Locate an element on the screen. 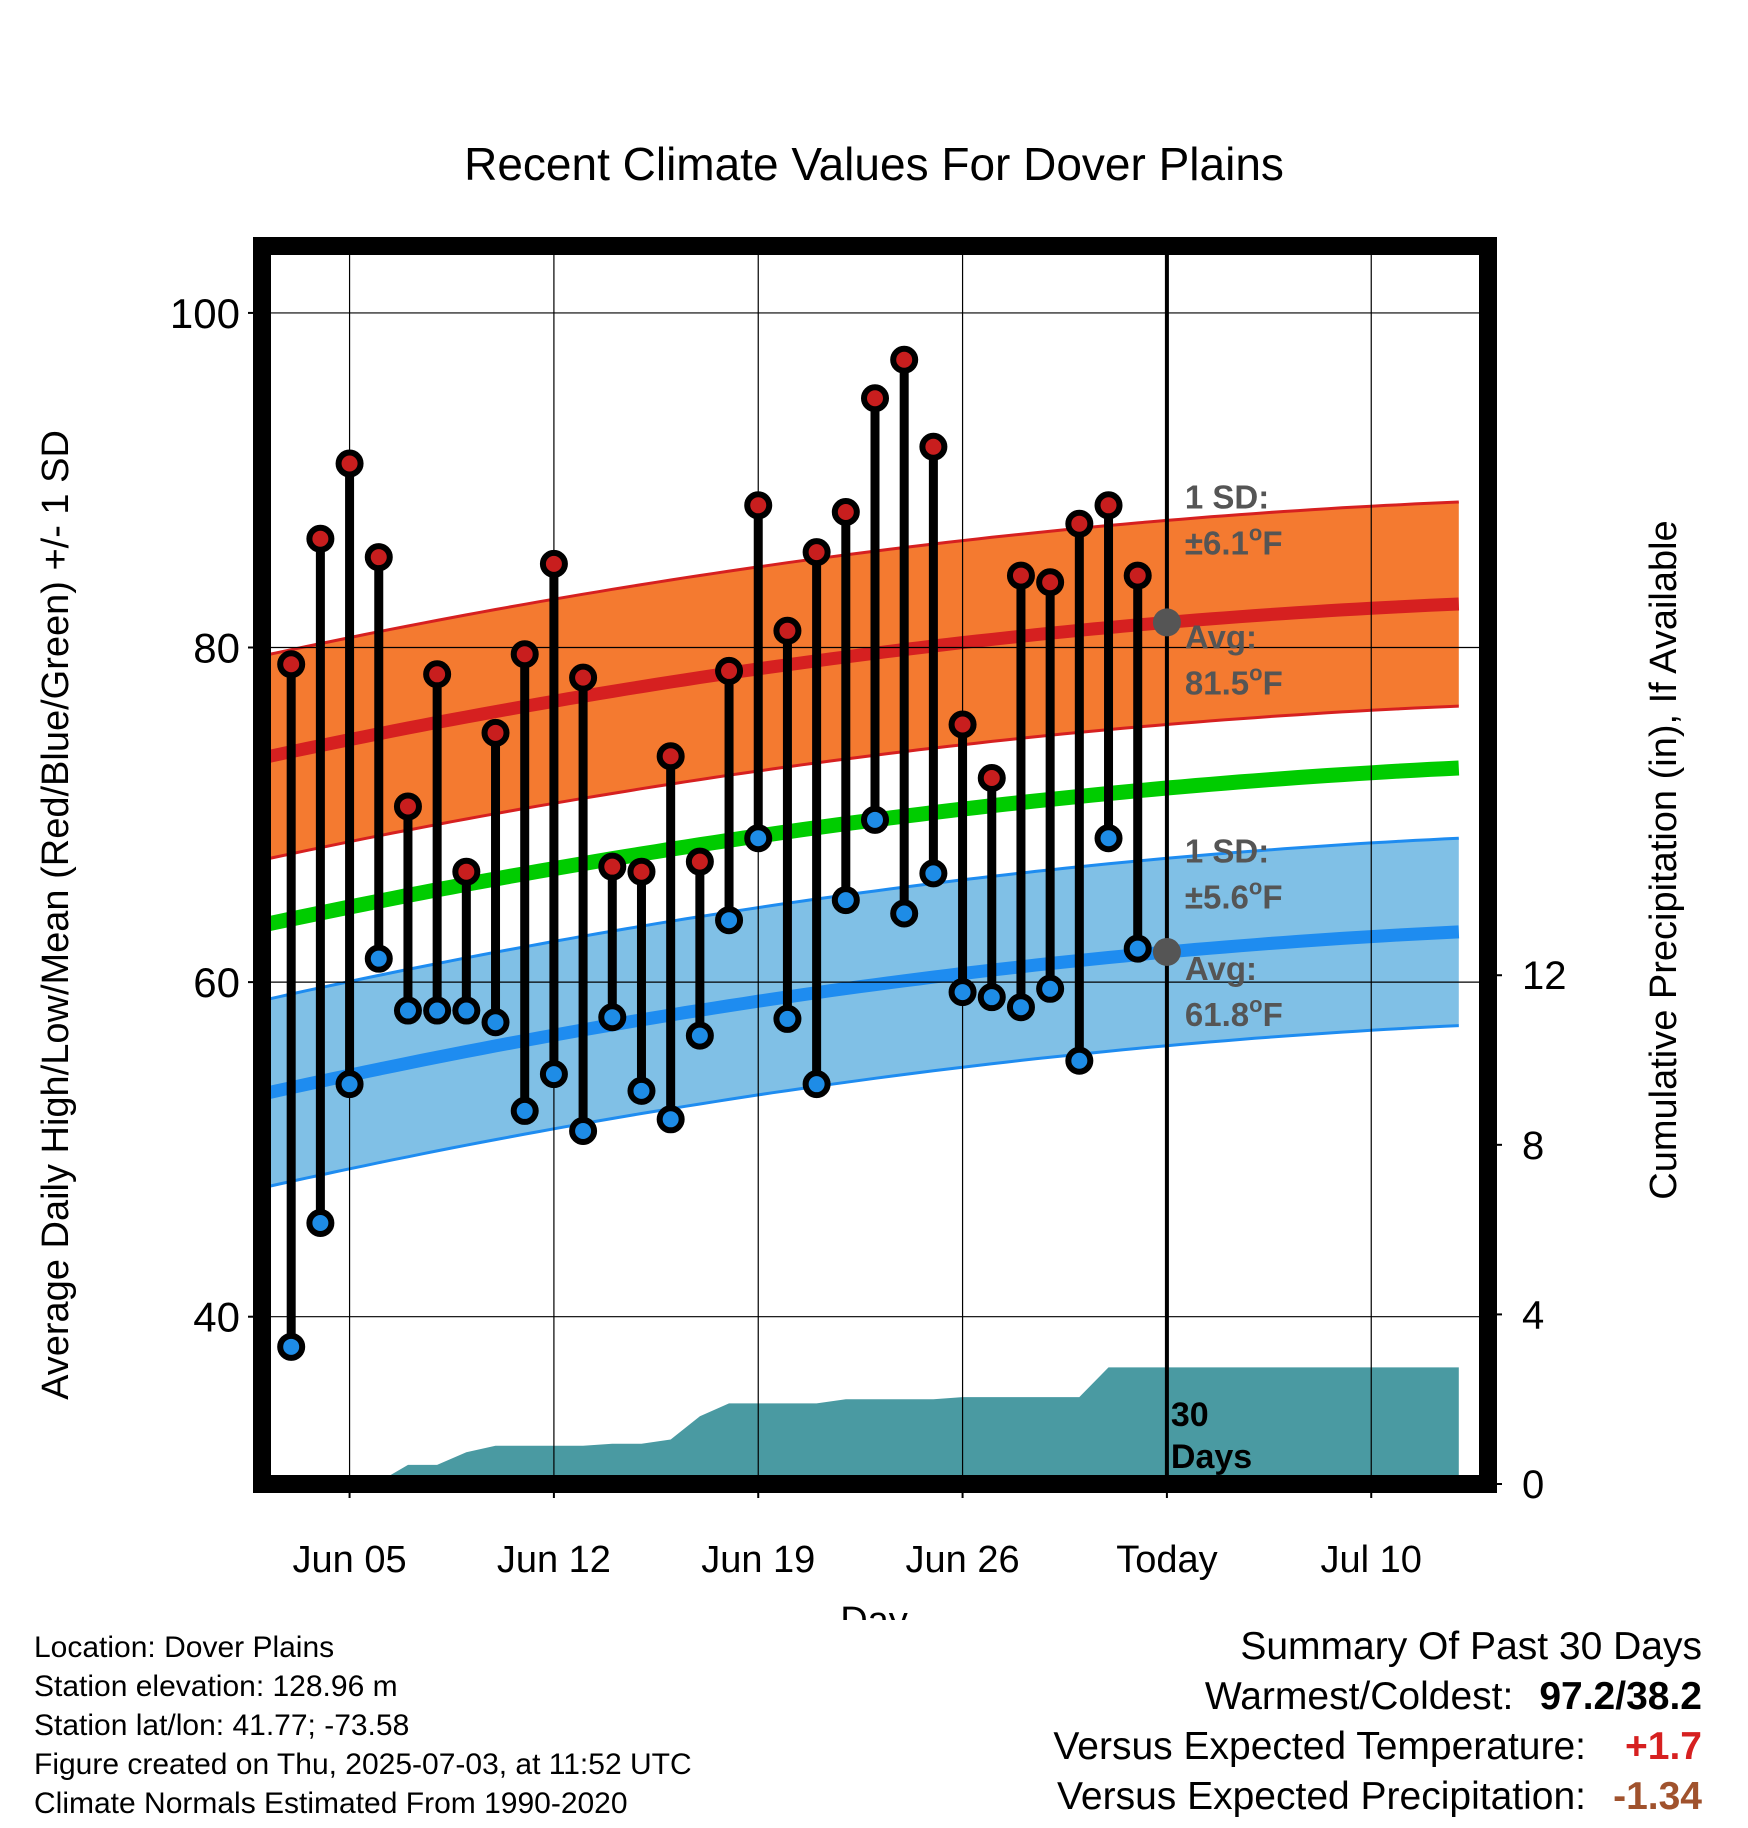 Image resolution: width=1748 pixels, height=1828 pixels. y-tick-label: 100 is located at coordinates (205, 313).